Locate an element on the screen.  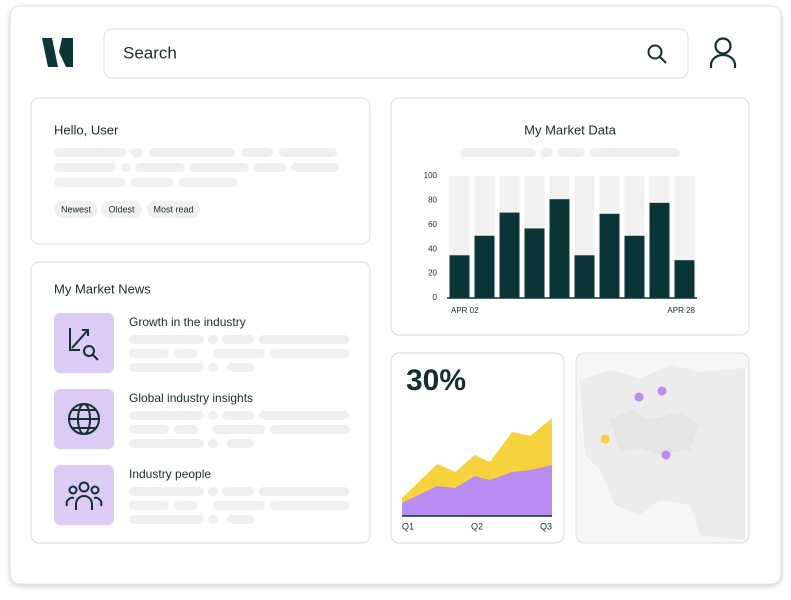
y-tick-label: 80 is located at coordinates (432, 200).